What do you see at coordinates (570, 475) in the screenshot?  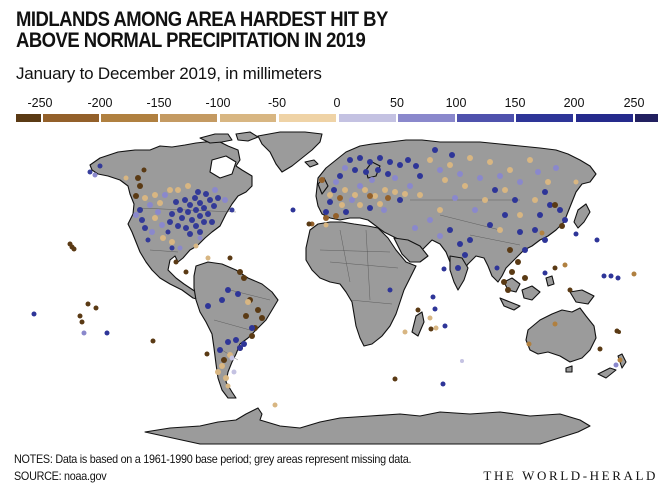 I see `publisher-logo: THE WORLD-HERALD` at bounding box center [570, 475].